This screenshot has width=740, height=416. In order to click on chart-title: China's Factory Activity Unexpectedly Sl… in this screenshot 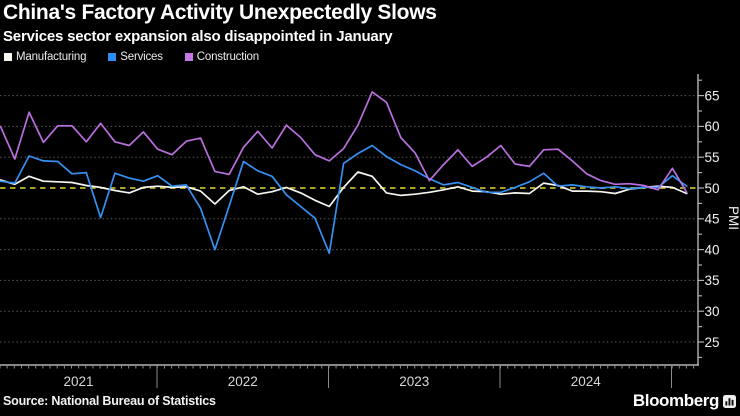, I will do `click(220, 12)`.